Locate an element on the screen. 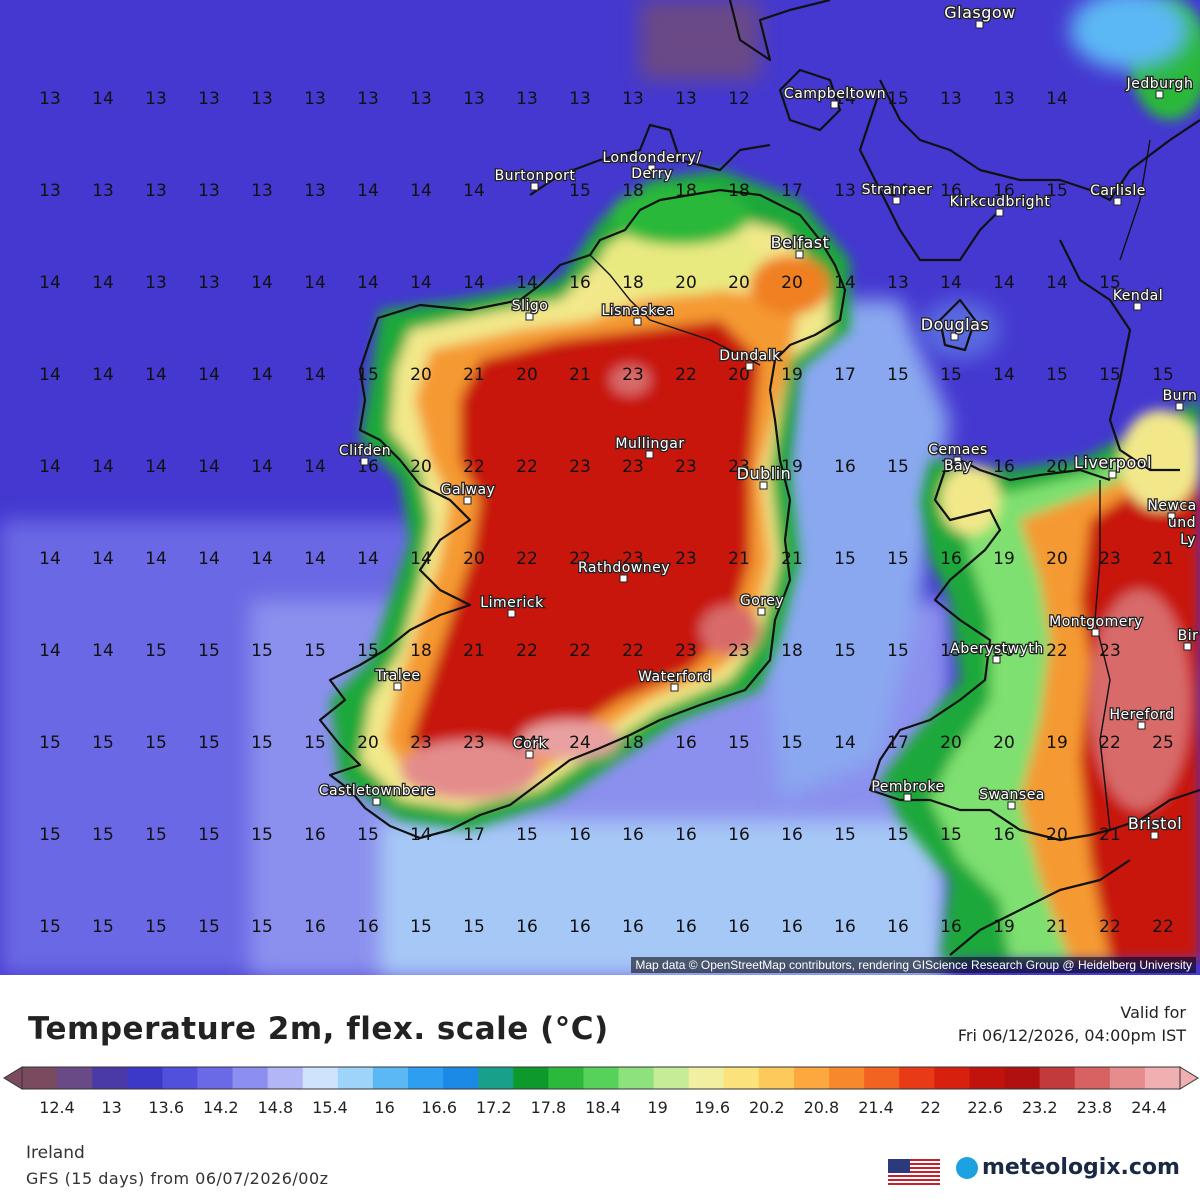  city-label: Stranraer is located at coordinates (896, 190).